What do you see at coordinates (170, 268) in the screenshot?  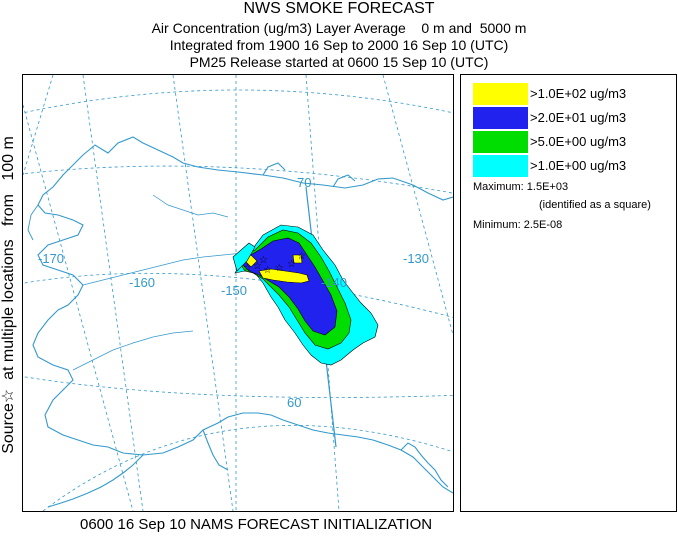 I see `yukon-river` at bounding box center [170, 268].